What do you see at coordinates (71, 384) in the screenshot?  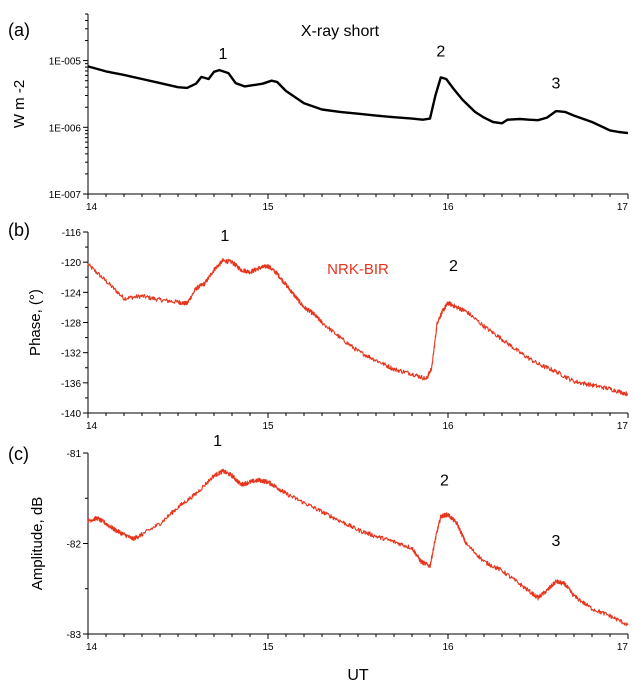 I see `y-tick-label: -136` at bounding box center [71, 384].